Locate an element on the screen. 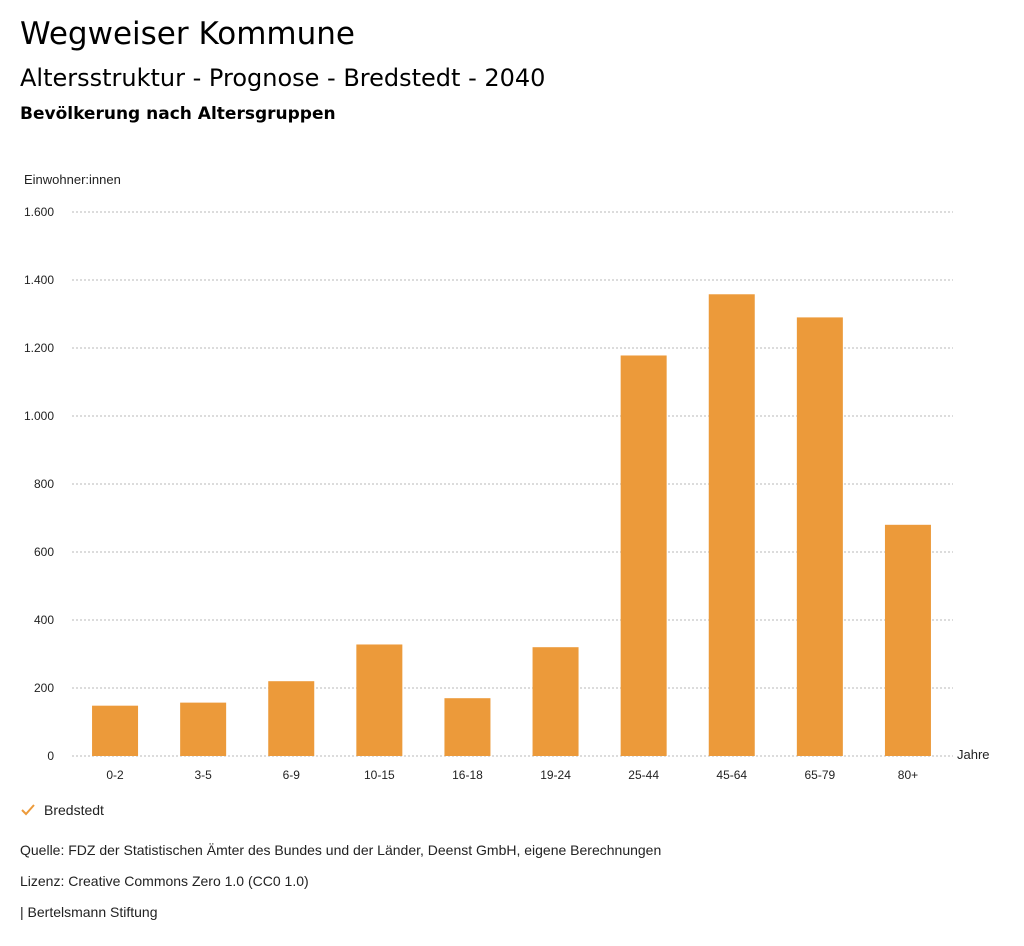  y-tick-label: 200 is located at coordinates (44, 688).